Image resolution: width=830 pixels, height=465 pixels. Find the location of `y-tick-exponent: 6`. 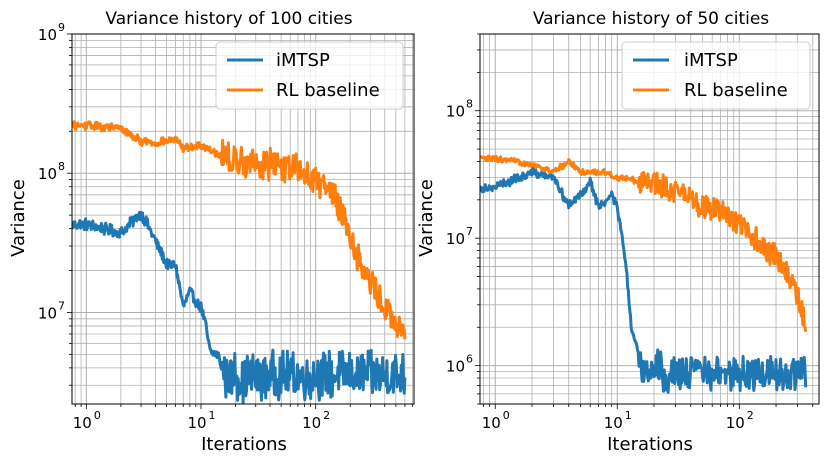

y-tick-exponent: 6 is located at coordinates (469, 359).